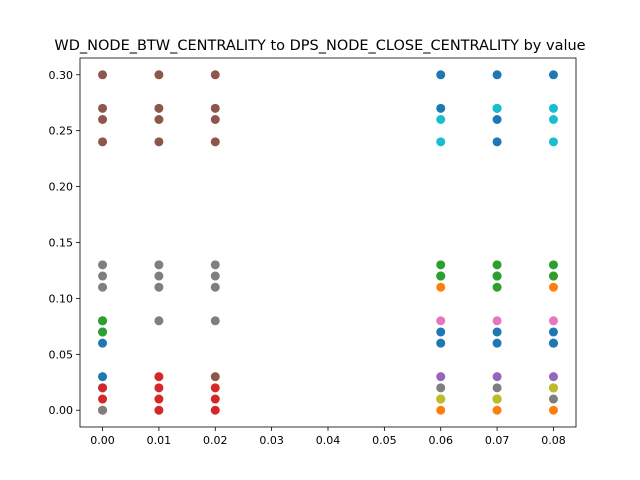  I want to click on y-axis: 0.00 0.05 0.10 0.15 0.20 0.25 0.30, so click(64, 243).